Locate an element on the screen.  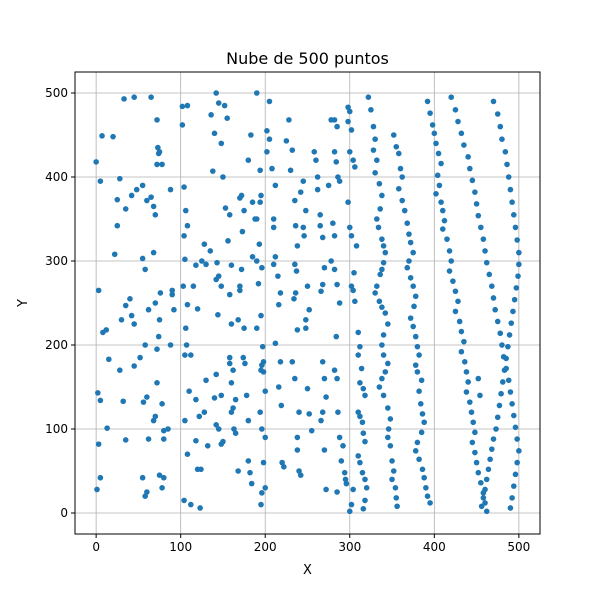
y-tick-label: 500 is located at coordinates (56, 93).